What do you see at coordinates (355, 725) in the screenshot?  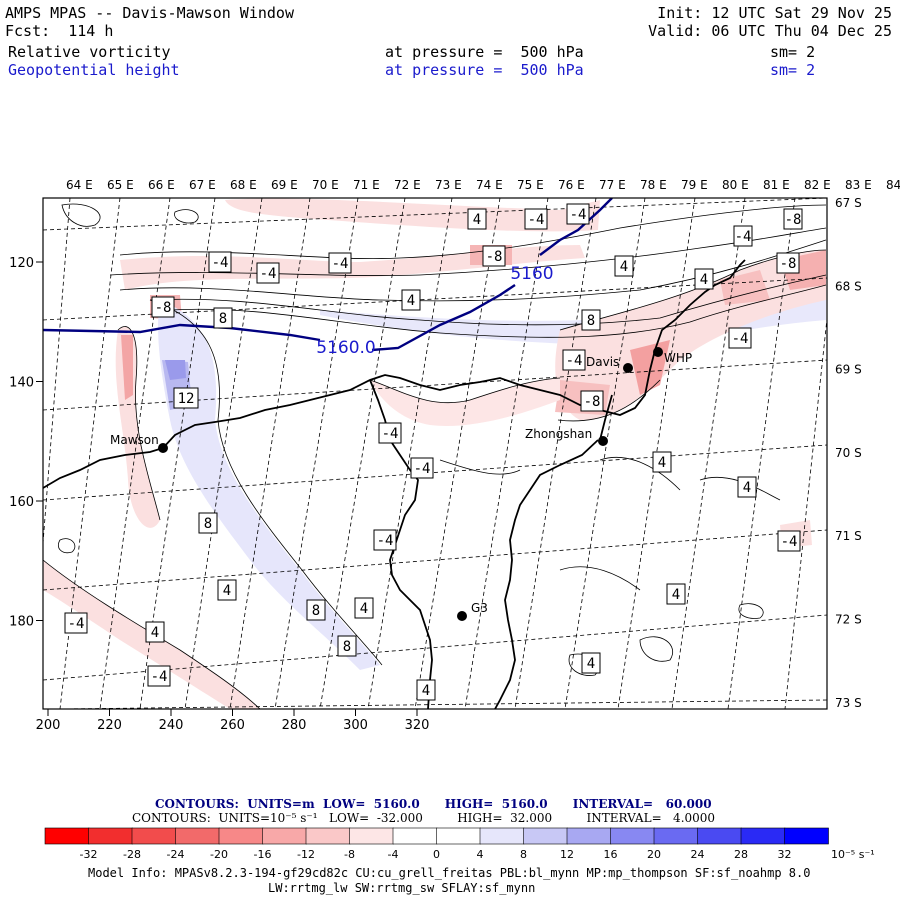 I see `x-tick-label: 300` at bounding box center [355, 725].